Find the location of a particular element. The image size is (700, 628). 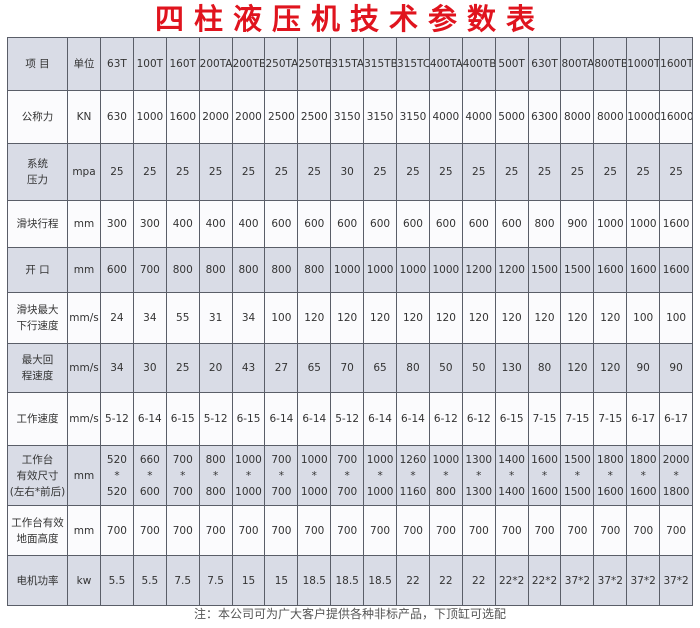

table-cell: 130 is located at coordinates (511, 368).